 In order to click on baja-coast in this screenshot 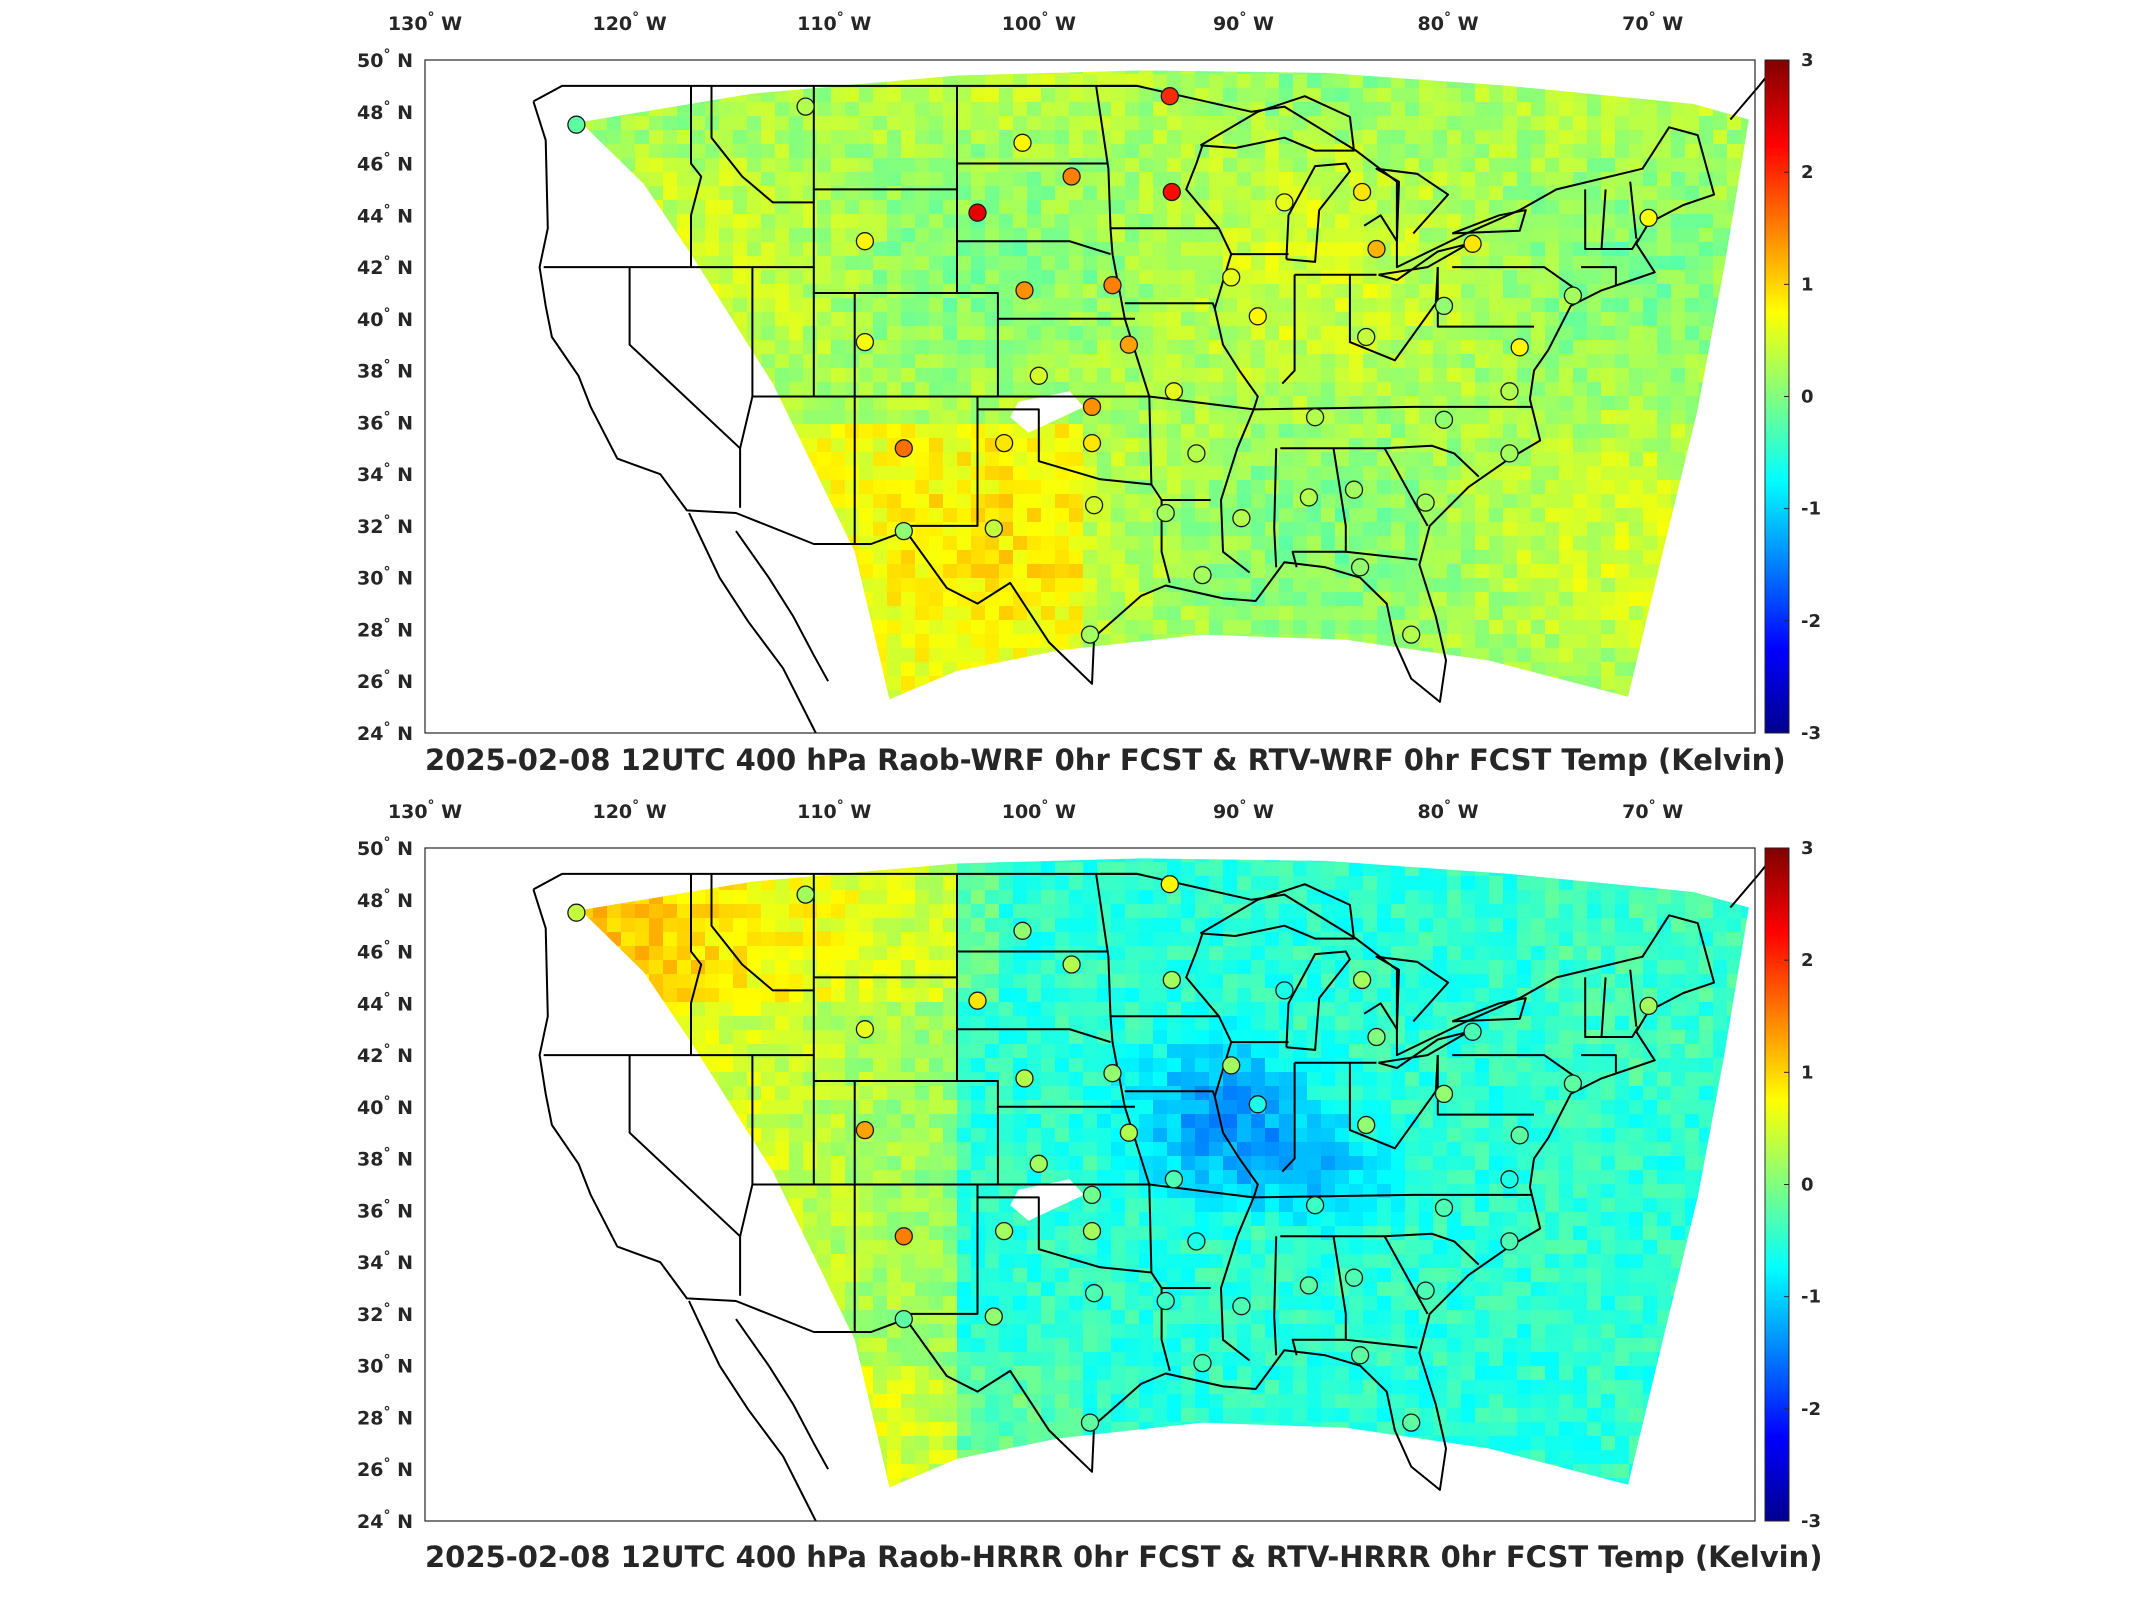, I will do `click(752, 1411)`.